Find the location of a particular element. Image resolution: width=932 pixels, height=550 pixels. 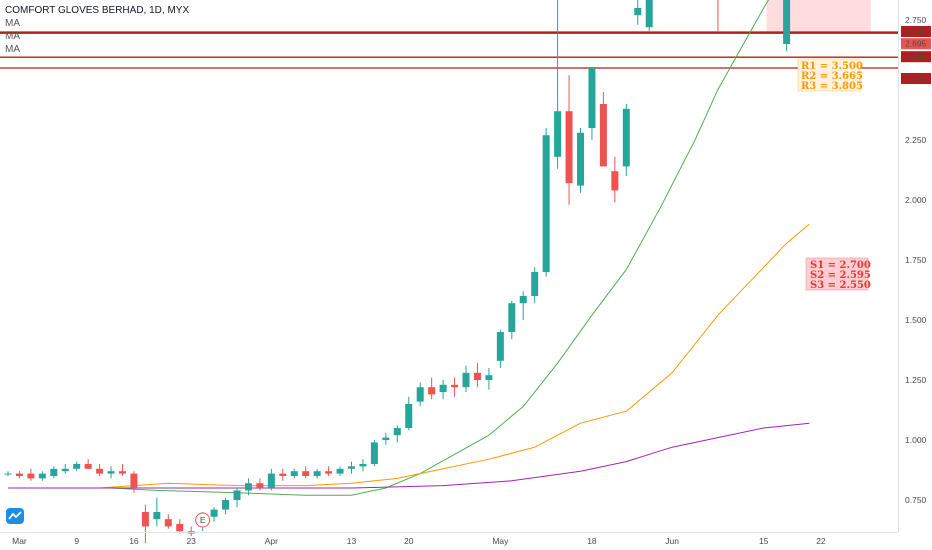

earnings-marker-circle is located at coordinates (203, 520).